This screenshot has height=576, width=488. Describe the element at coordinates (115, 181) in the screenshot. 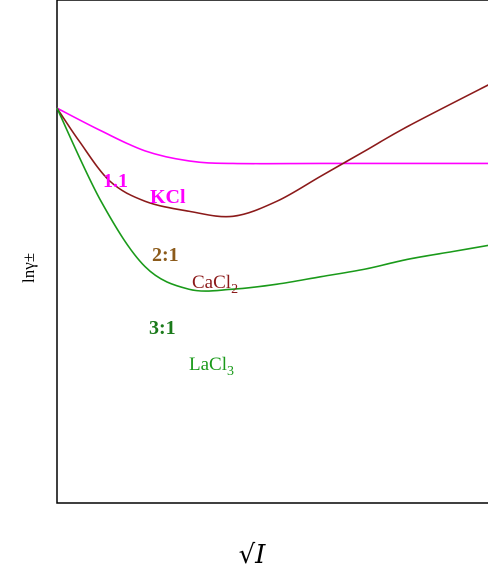

I see `annotation-kcl-ratio: 1.1` at that location.